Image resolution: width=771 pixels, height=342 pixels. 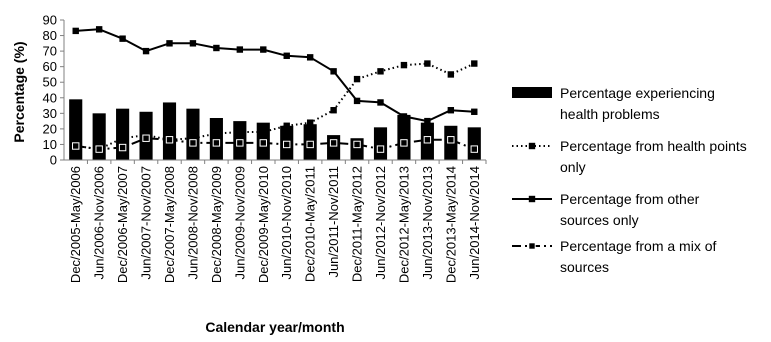 What do you see at coordinates (630, 199) in the screenshot?
I see `legend-label: Percentage from other` at bounding box center [630, 199].